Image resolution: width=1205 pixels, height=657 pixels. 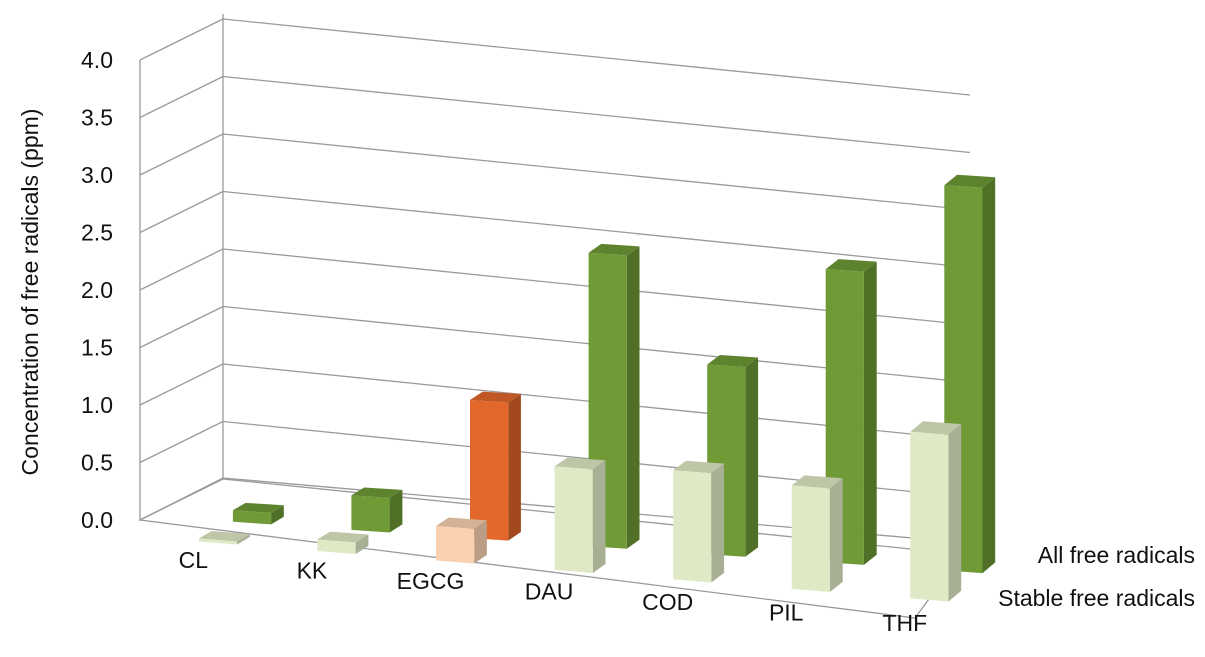 What do you see at coordinates (667, 602) in the screenshot?
I see `x-tick-label: COD` at bounding box center [667, 602].